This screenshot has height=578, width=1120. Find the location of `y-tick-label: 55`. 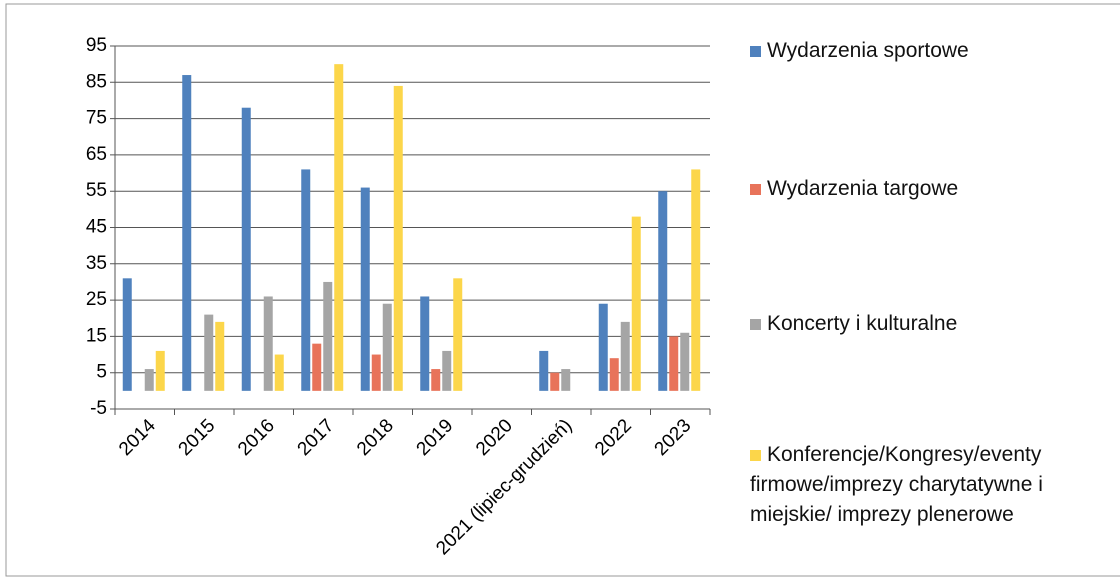

y-tick-label: 55 is located at coordinates (96, 190).